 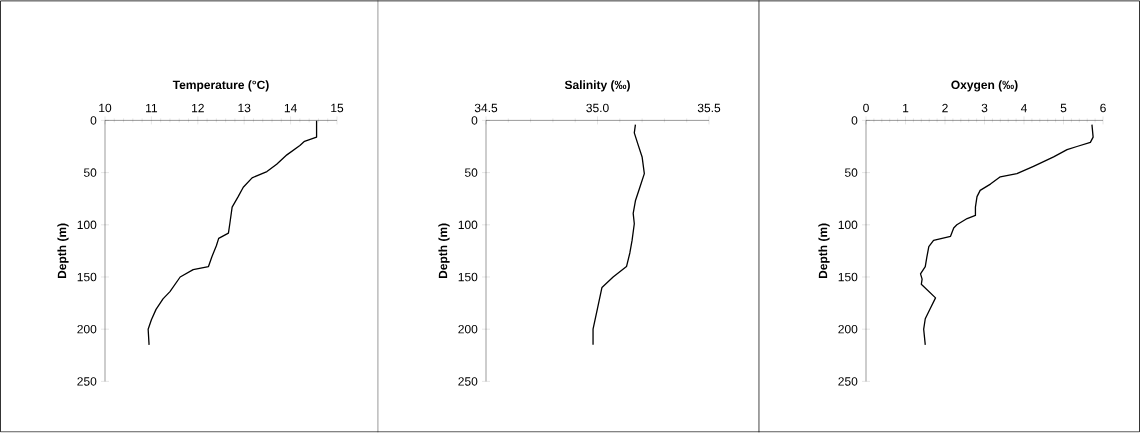 I want to click on x-tick-label: 35.5, so click(x=709, y=108).